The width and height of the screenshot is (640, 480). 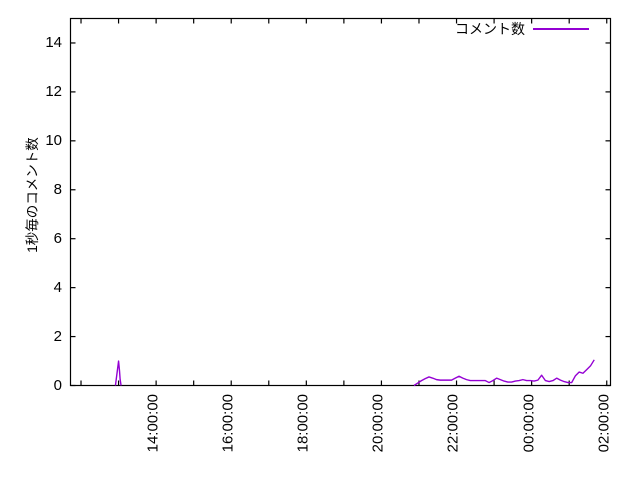 I want to click on legend-entry-label: コメント数, so click(x=490, y=29).